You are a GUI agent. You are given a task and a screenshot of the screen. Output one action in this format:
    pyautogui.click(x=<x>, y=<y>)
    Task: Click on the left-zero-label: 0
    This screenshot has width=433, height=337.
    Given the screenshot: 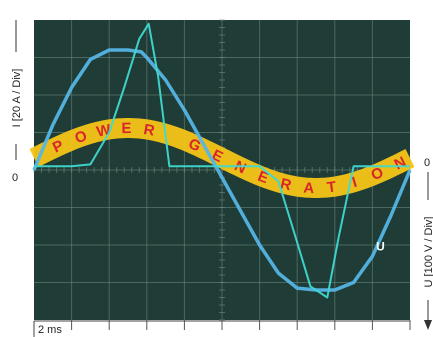 What is the action you would take?
    pyautogui.click(x=15, y=178)
    